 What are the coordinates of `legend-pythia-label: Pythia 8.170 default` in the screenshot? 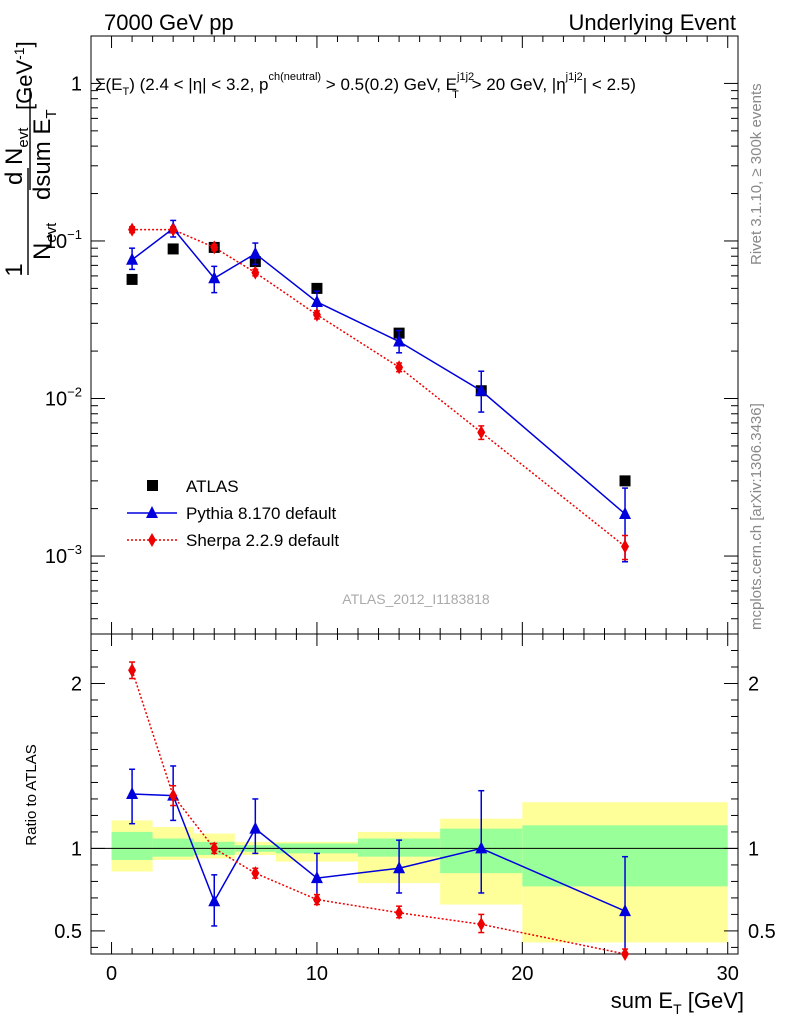 It's located at (261, 513).